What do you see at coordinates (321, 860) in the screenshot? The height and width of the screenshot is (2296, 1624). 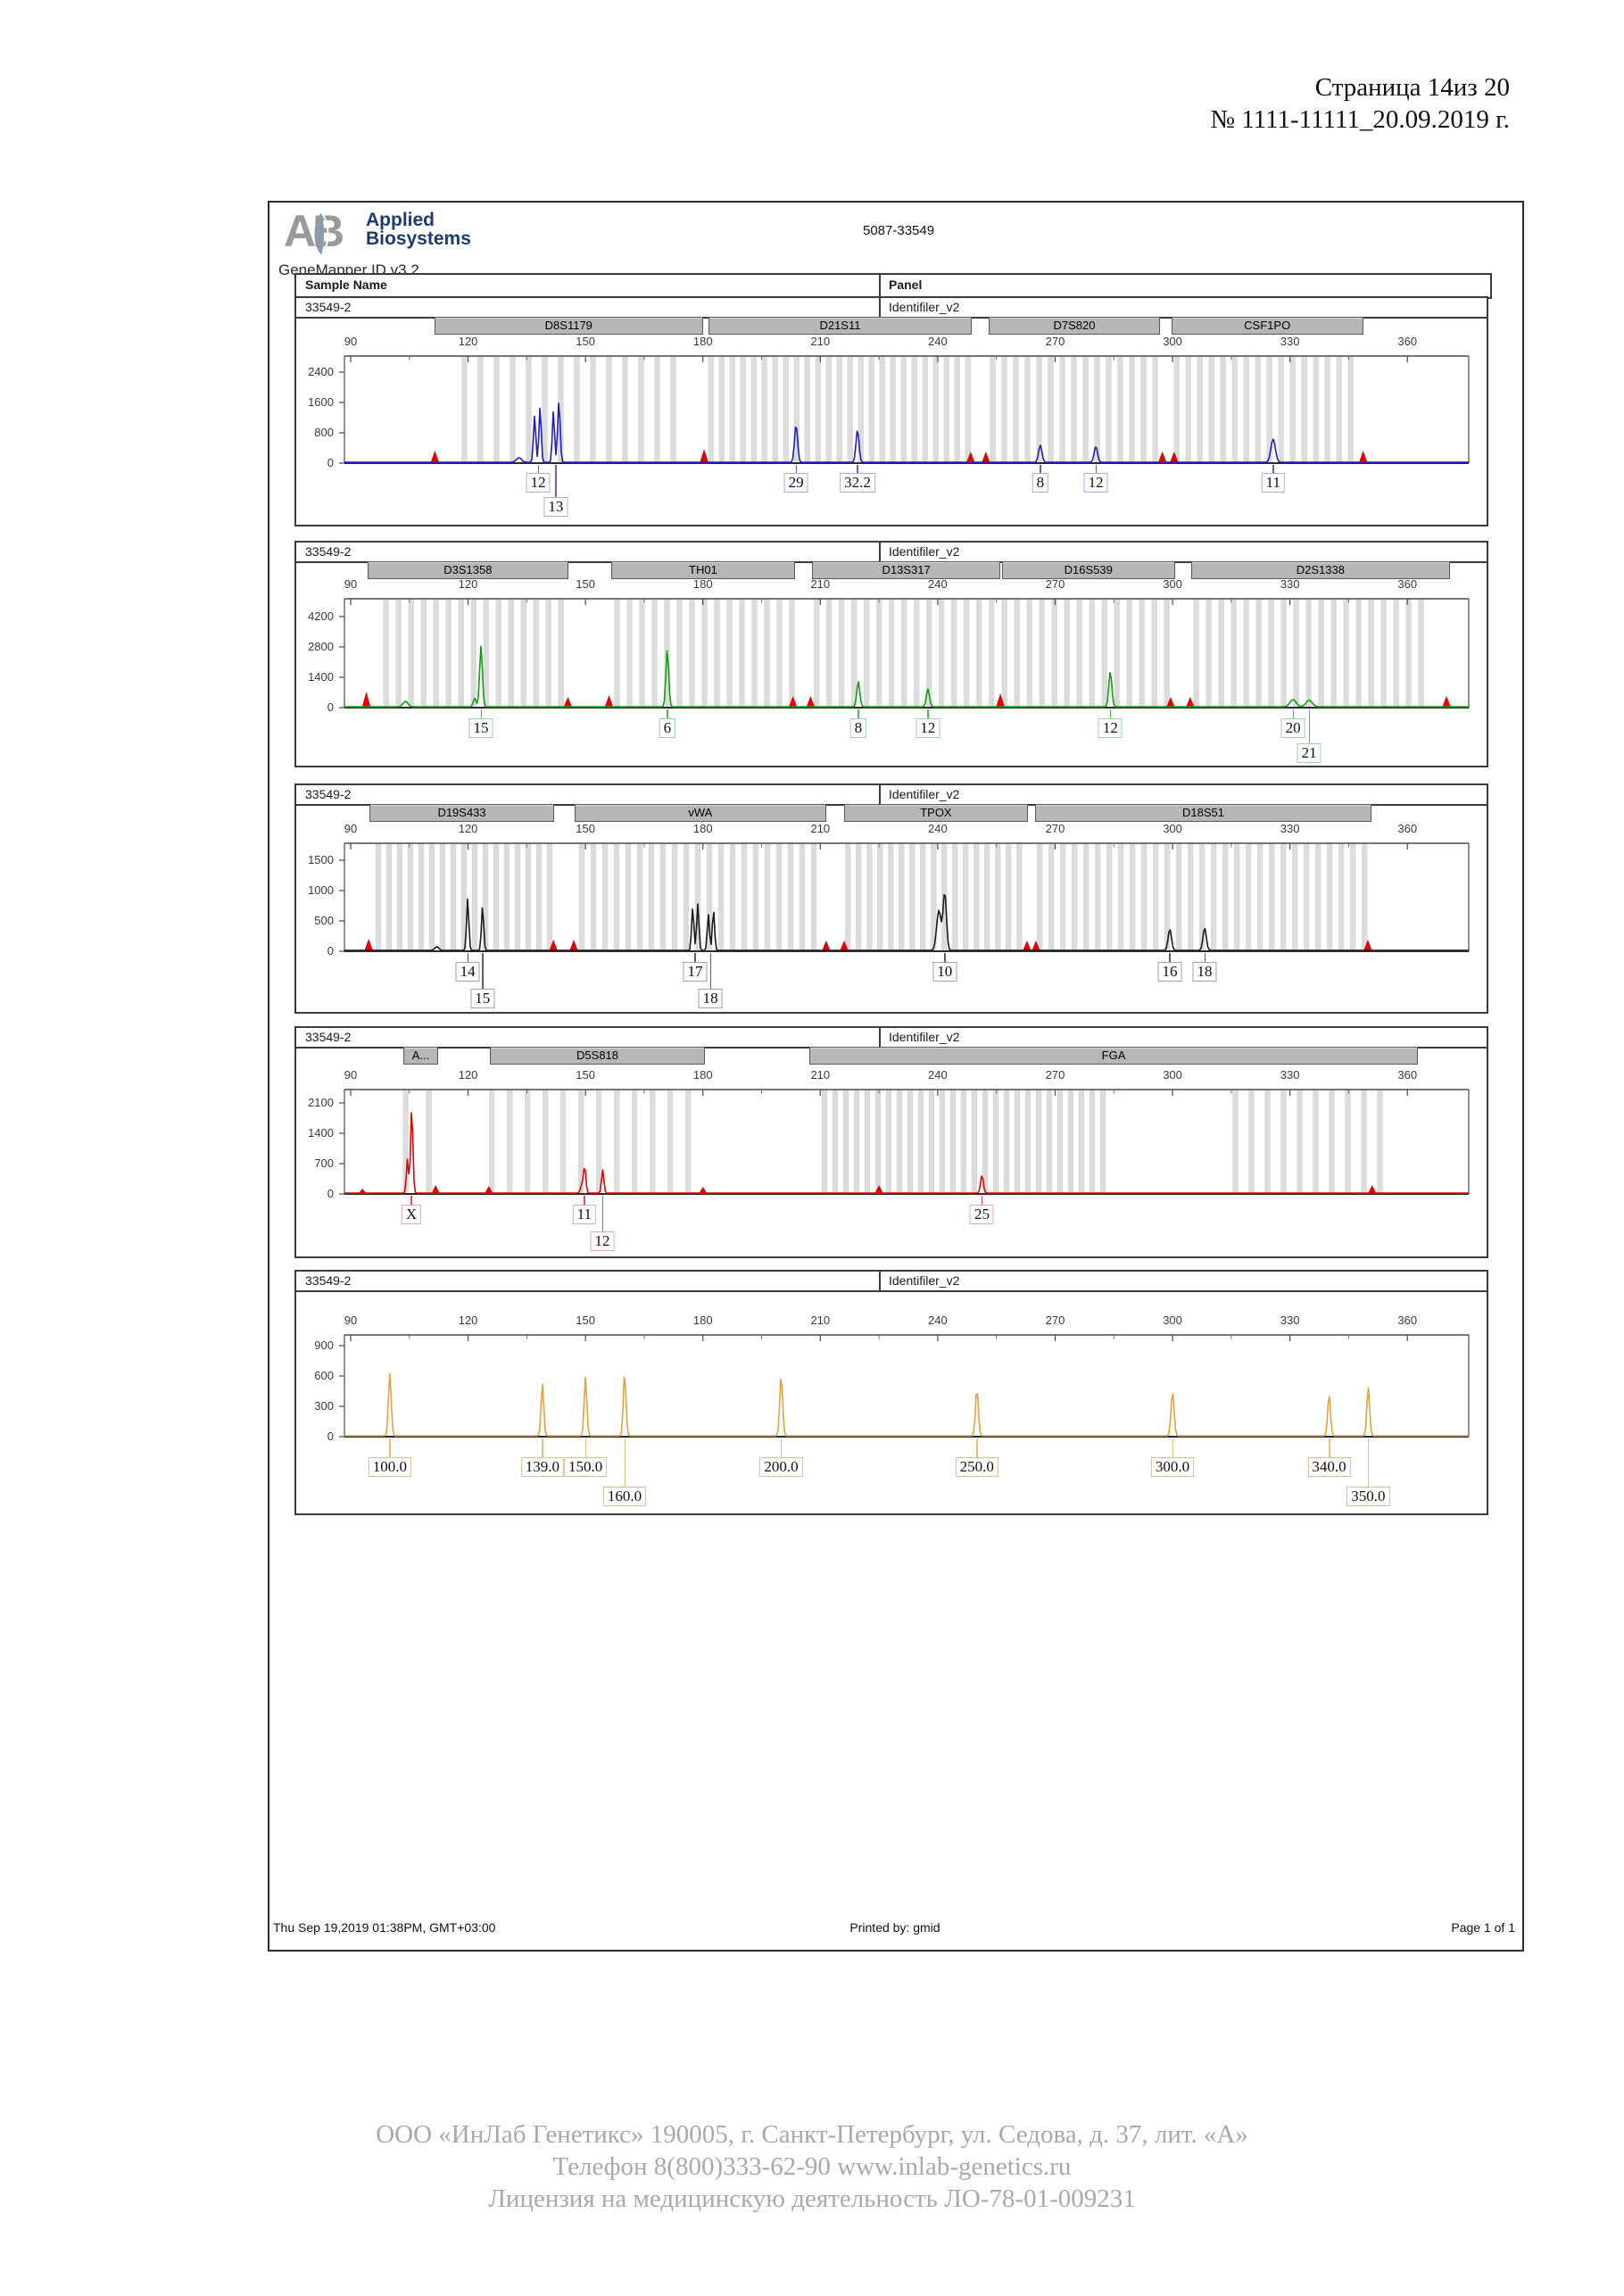 I see `y-tick-label: 1500` at bounding box center [321, 860].